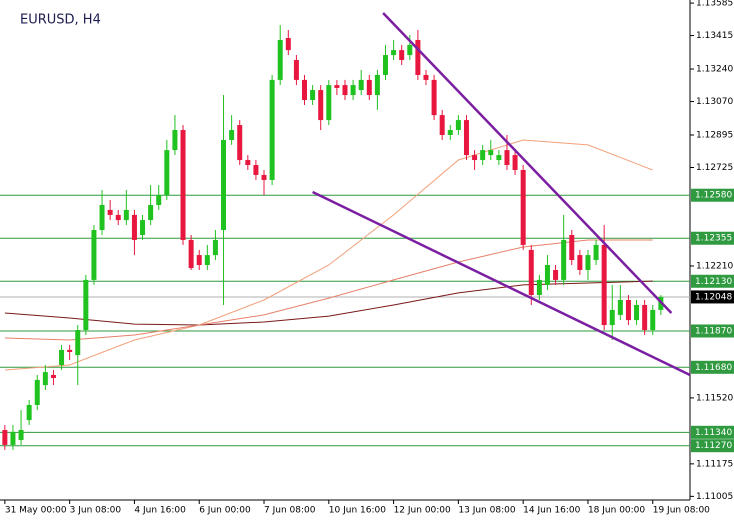  Describe the element at coordinates (714, 398) in the screenshot. I see `y-tick-label: 1.11520` at that location.